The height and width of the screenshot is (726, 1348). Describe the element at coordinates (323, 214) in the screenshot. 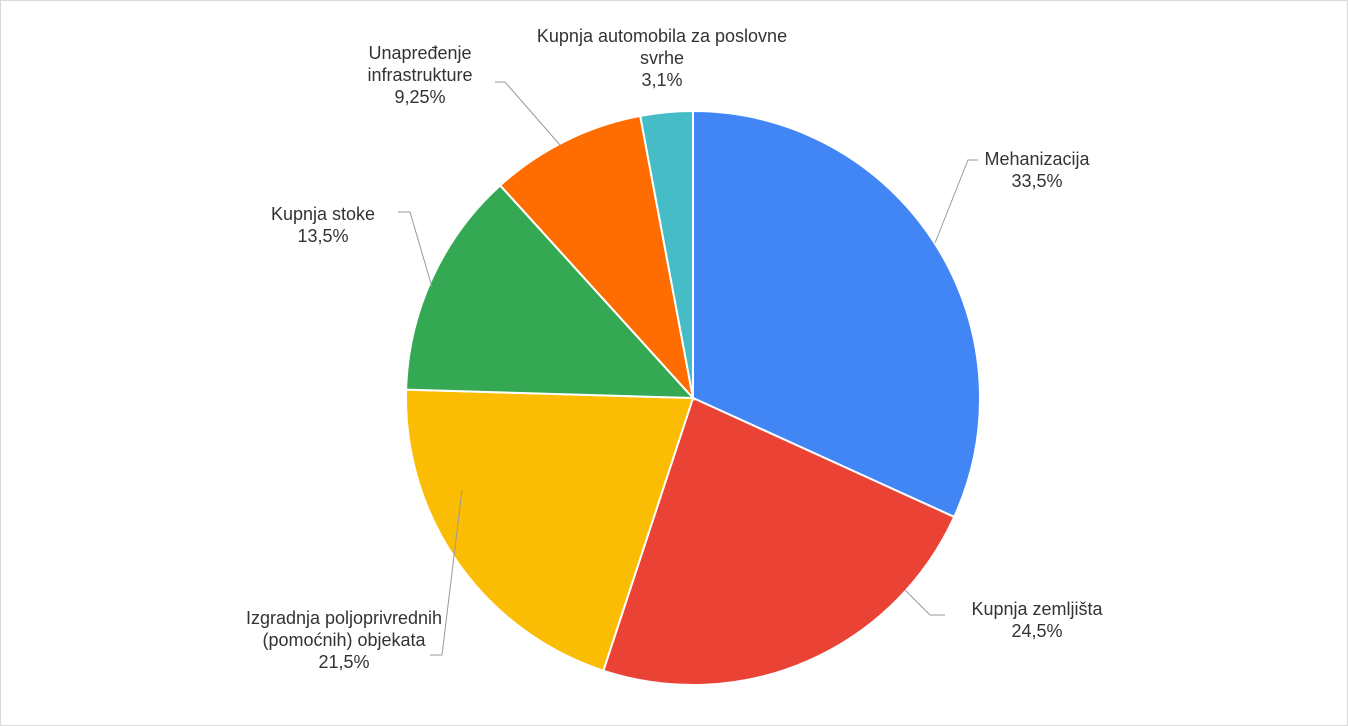

I see `slice-name: Kupnja stoke` at that location.